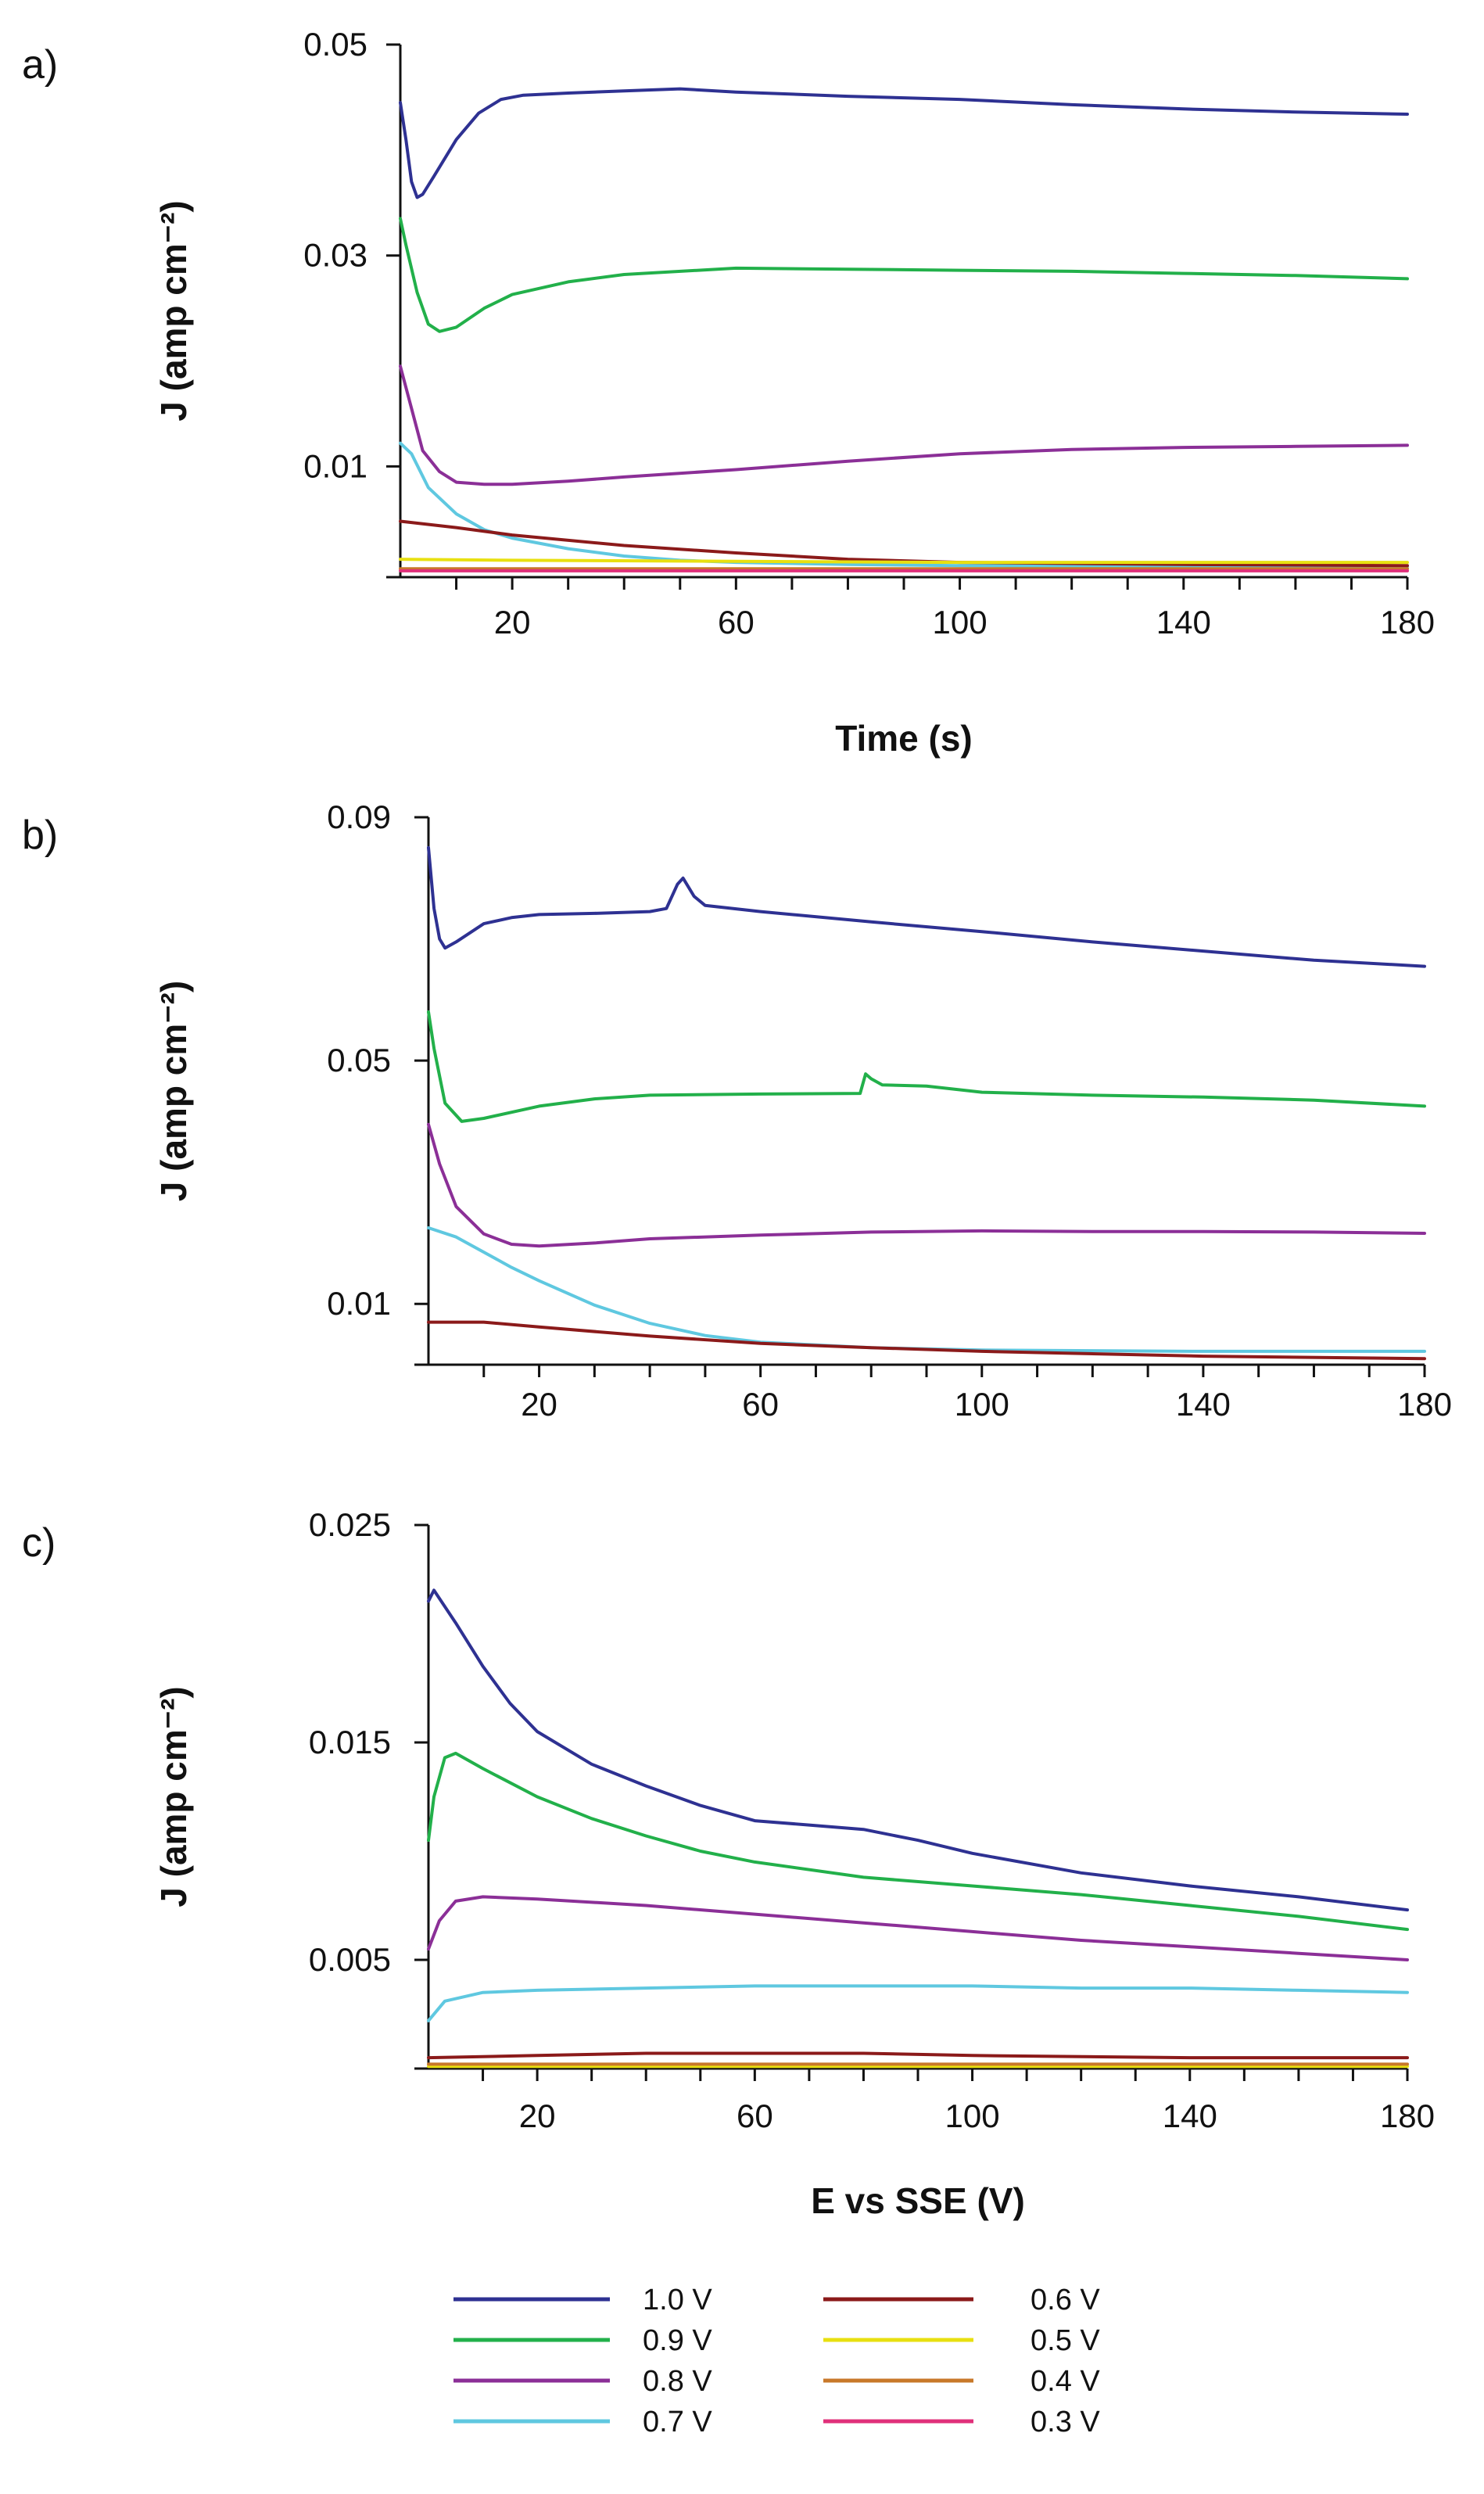 Image resolution: width=1484 pixels, height=2494 pixels. Describe the element at coordinates (39, 1543) in the screenshot. I see `panel-label: c)` at that location.